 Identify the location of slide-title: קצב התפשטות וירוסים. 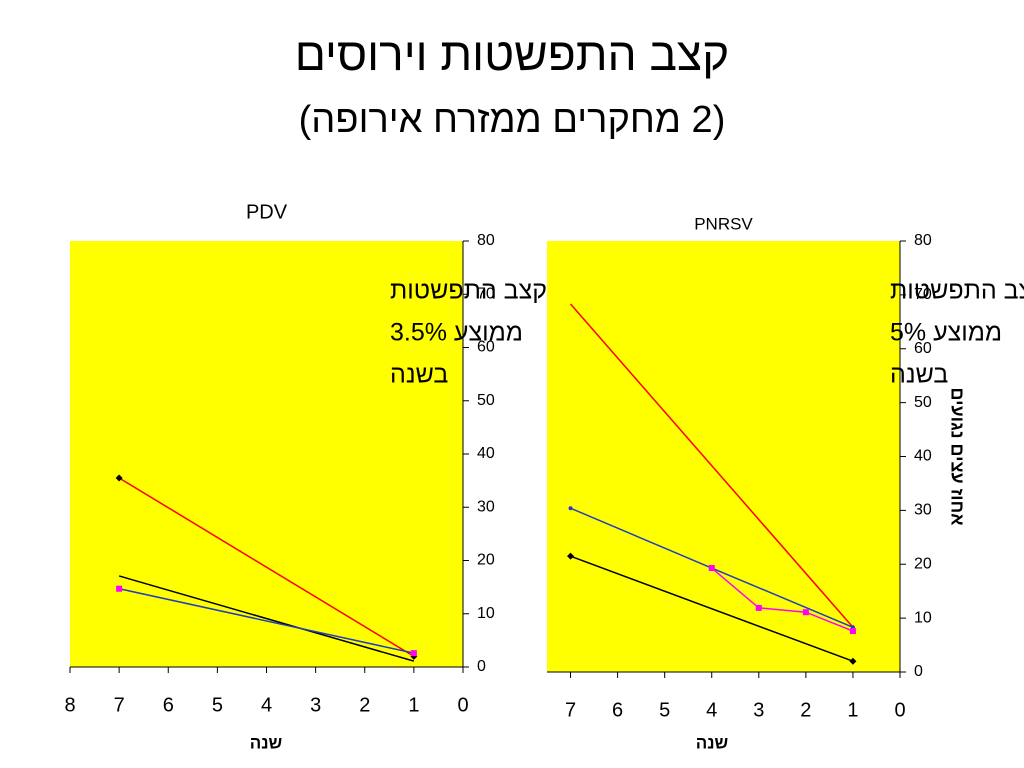
(512, 54).